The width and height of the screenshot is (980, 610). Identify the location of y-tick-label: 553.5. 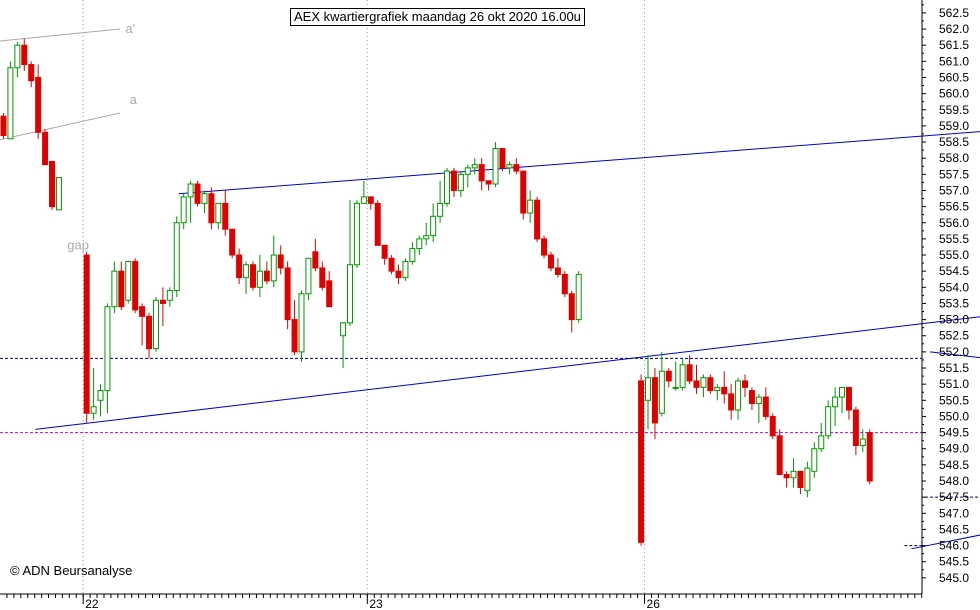
(954, 303).